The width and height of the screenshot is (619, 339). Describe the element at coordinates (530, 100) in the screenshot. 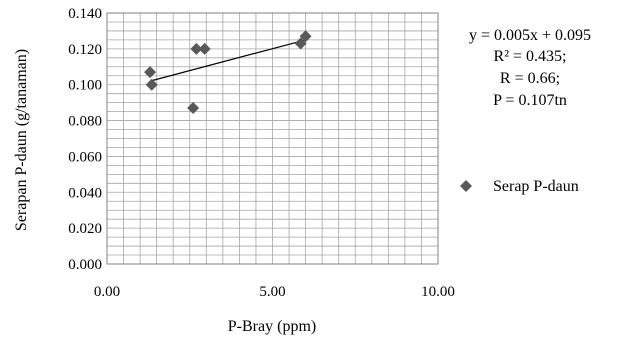

I see `p-value-line: P = 0.107tn` at that location.